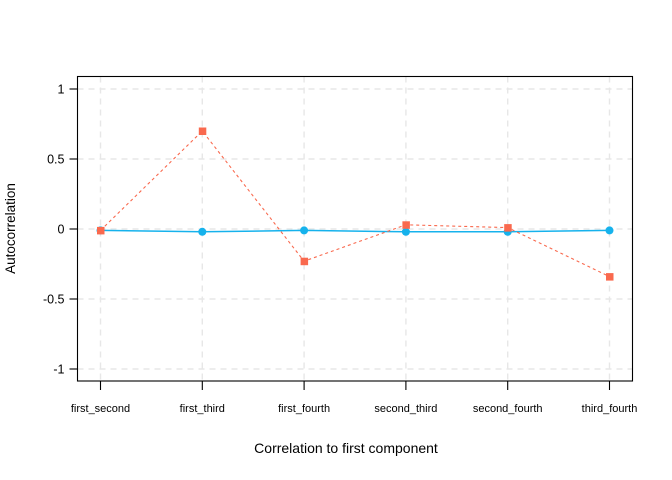 Image resolution: width=672 pixels, height=480 pixels. Describe the element at coordinates (355, 231) in the screenshot. I see `series-line-autocorrelation-blue` at that location.